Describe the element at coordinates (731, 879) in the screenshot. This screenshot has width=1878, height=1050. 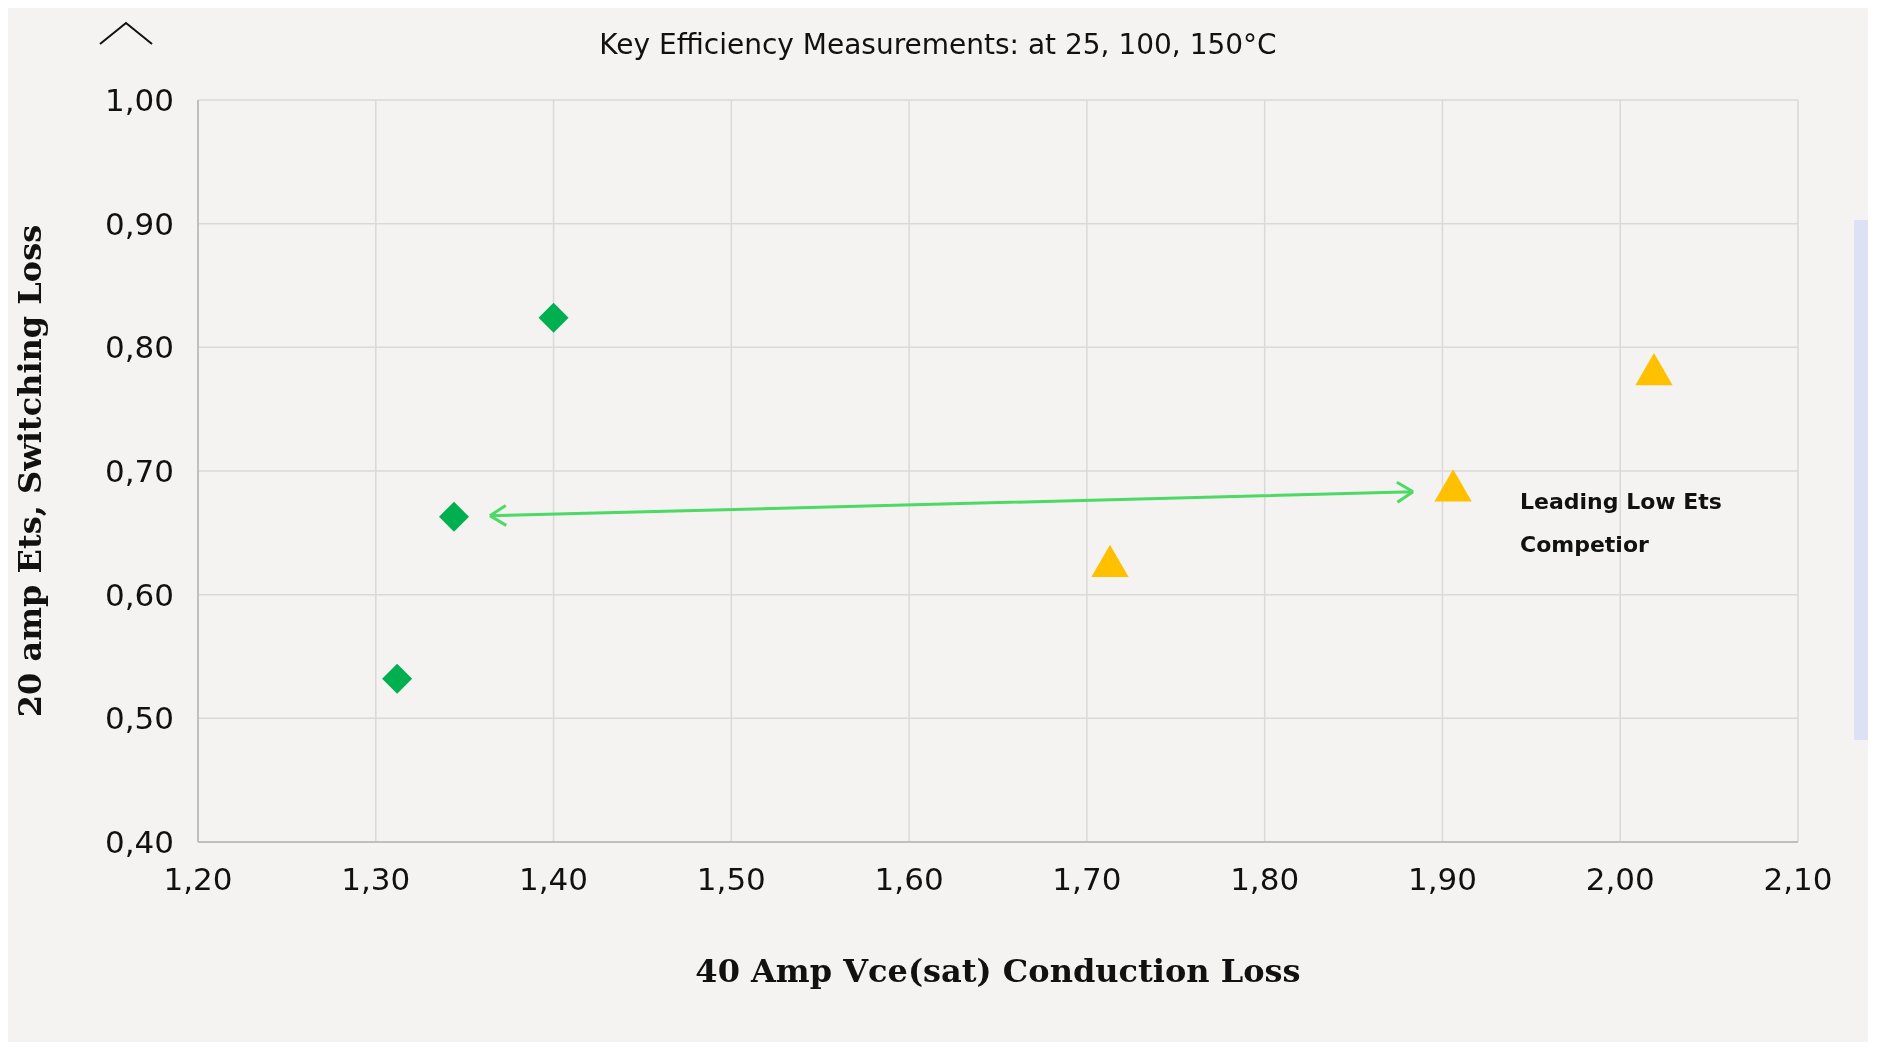
I see `x-tick-label: 1,50` at that location.